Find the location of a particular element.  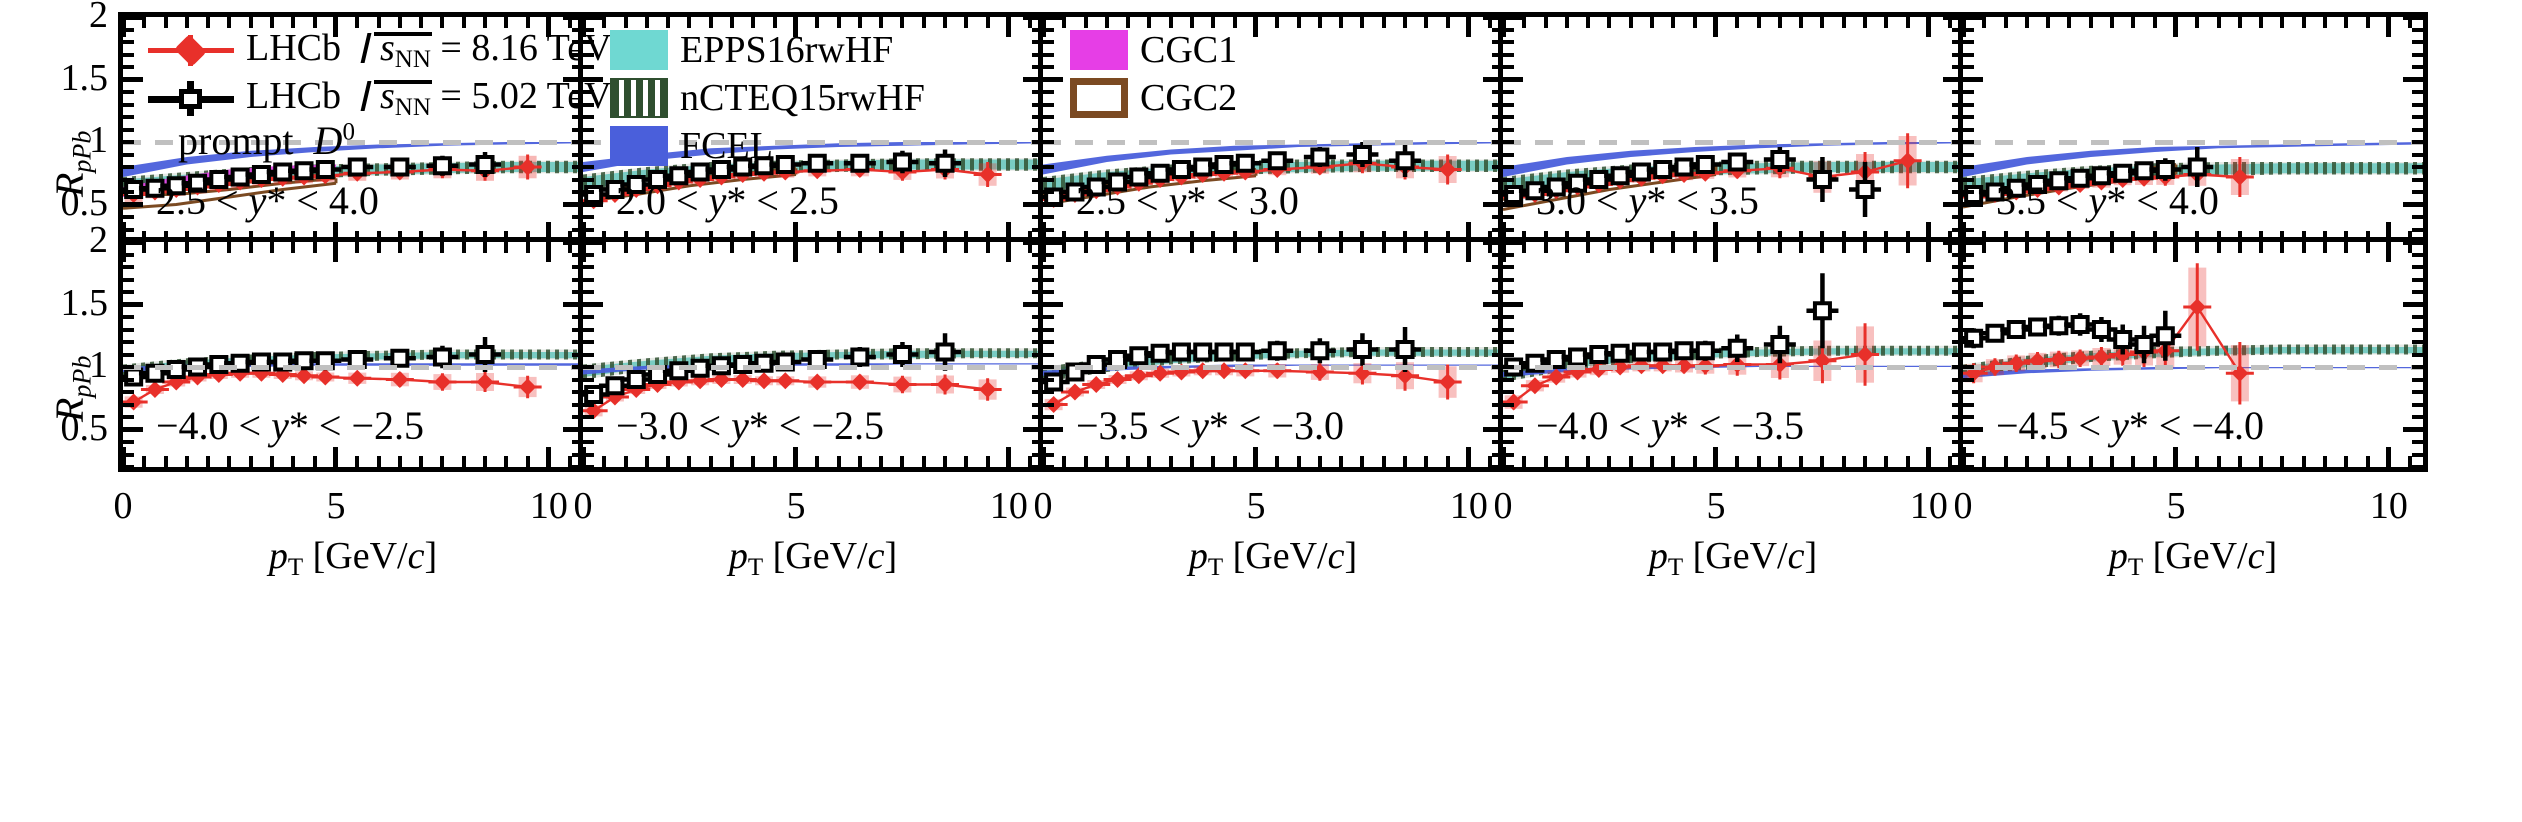

y-tick-label: 1 is located at coordinates (98, 140).